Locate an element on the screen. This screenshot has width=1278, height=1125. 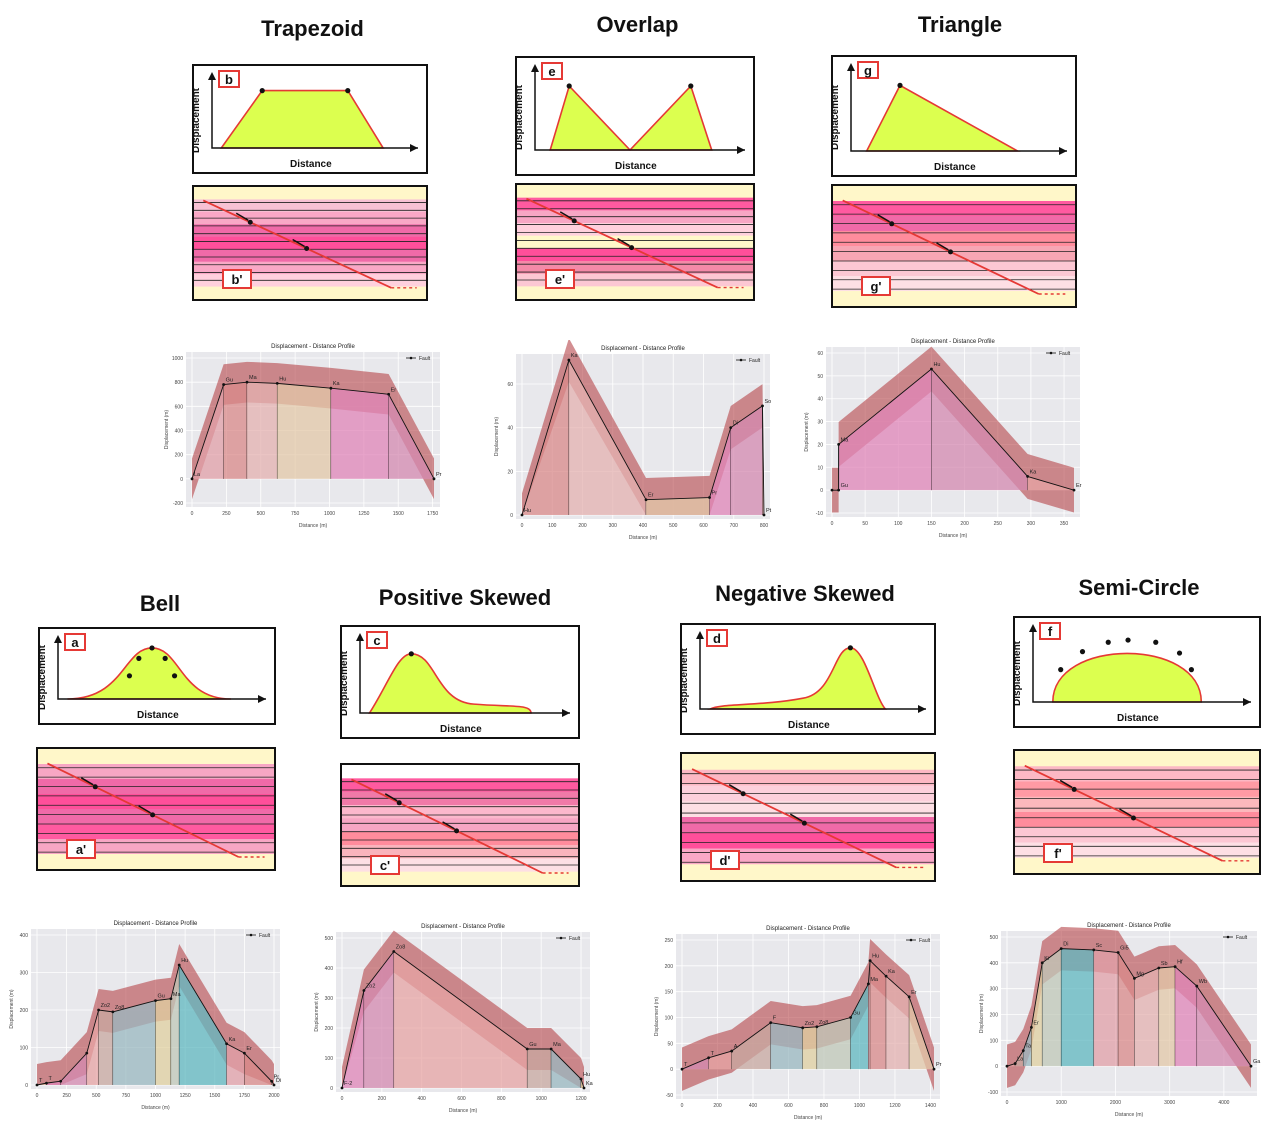
point-label: Pr is located at coordinates (277, 1077).